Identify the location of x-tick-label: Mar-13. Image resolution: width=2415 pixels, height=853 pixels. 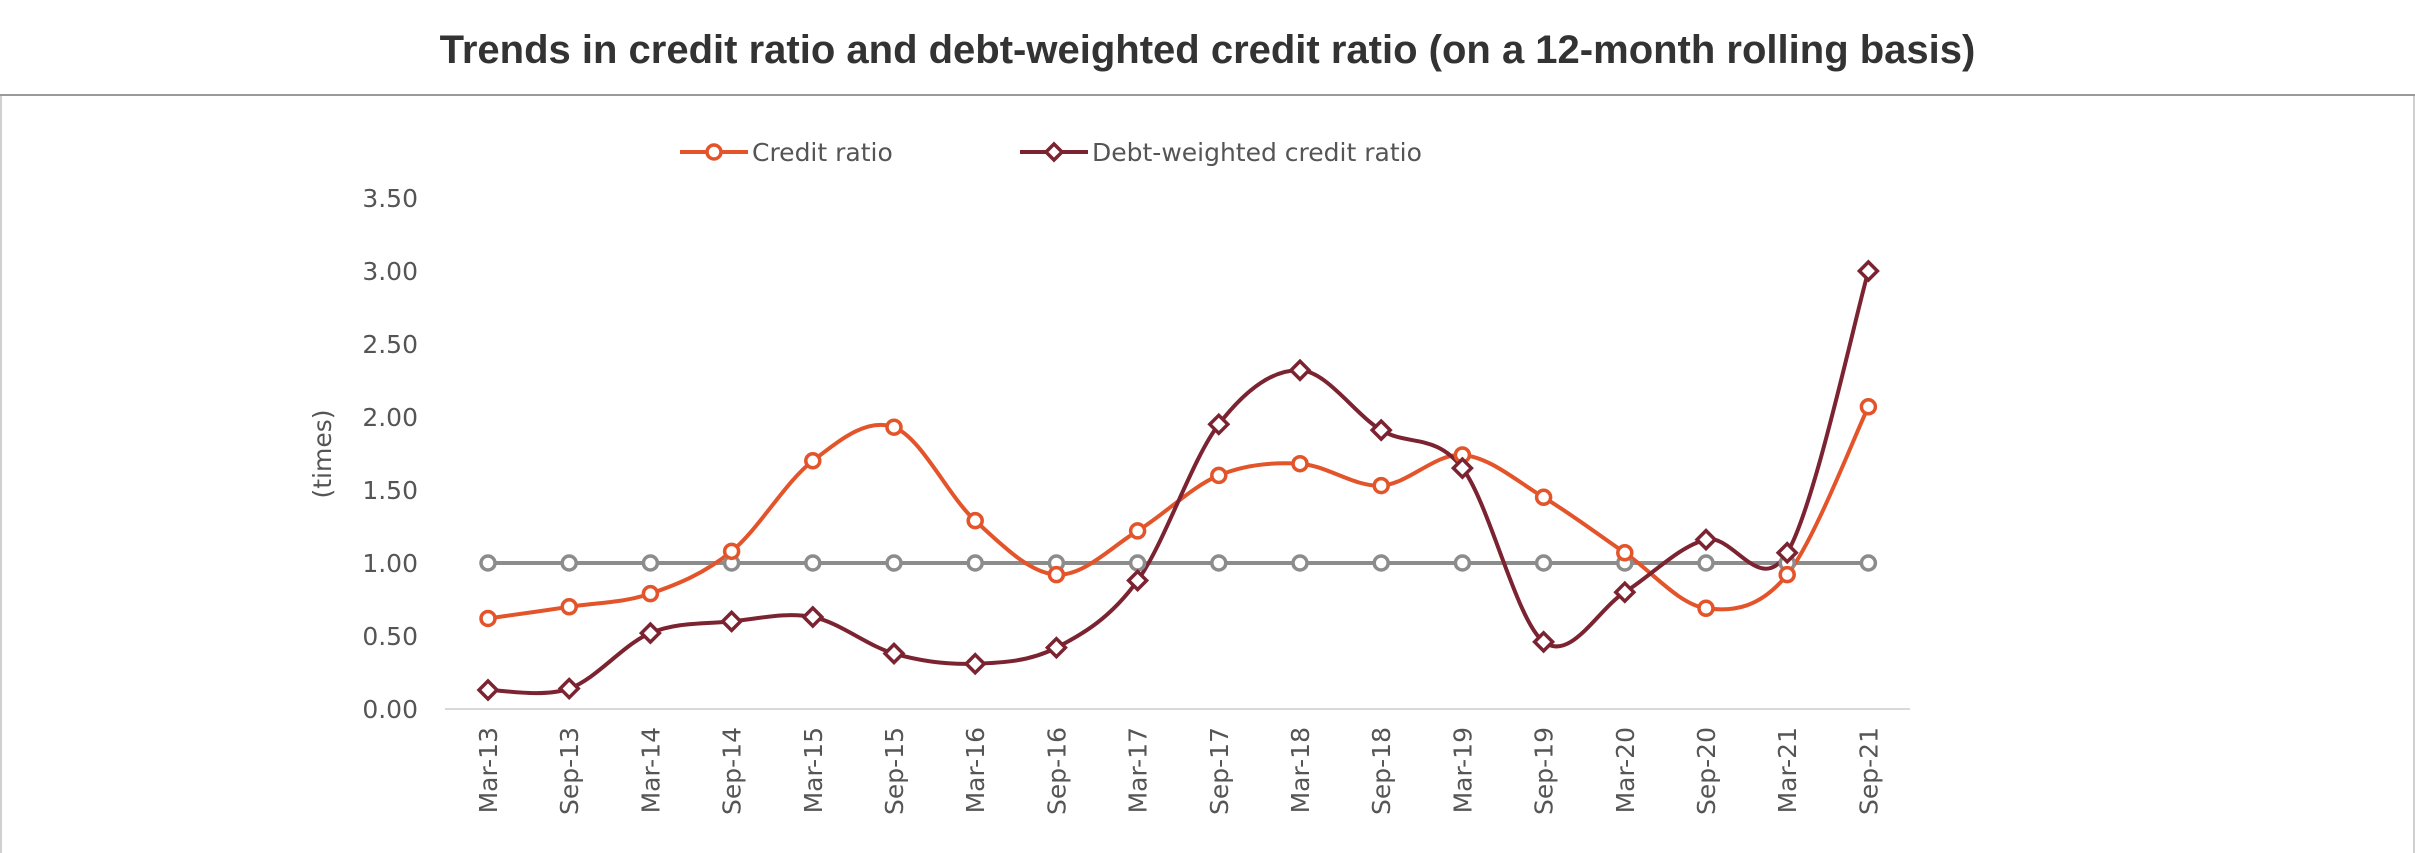
(488, 770).